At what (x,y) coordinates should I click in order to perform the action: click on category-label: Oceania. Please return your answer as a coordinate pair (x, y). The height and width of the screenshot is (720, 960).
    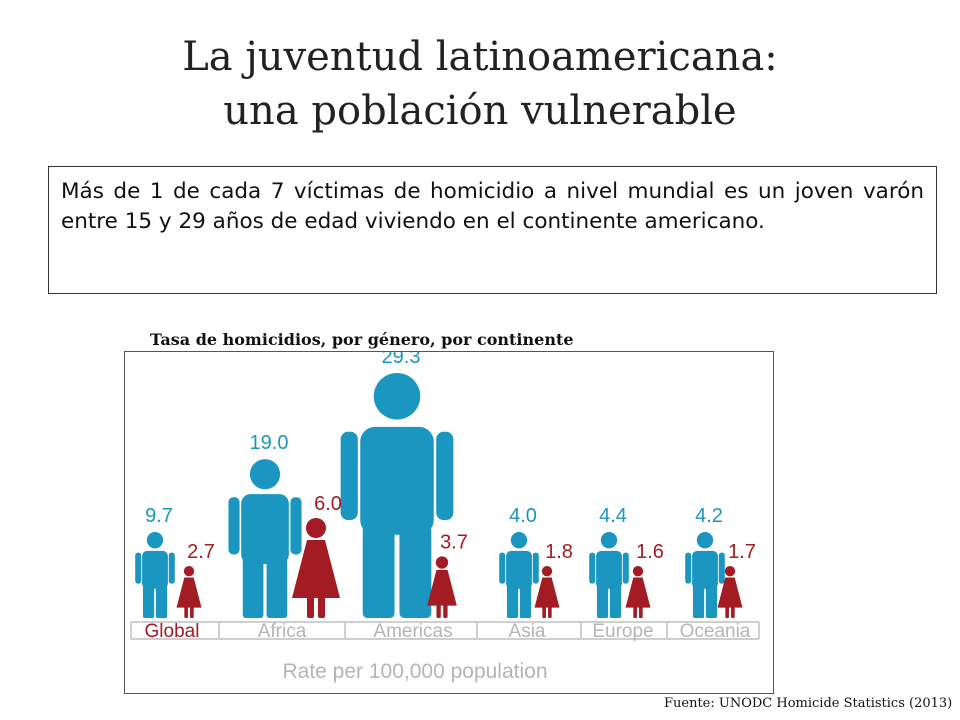
    Looking at the image, I should click on (715, 631).